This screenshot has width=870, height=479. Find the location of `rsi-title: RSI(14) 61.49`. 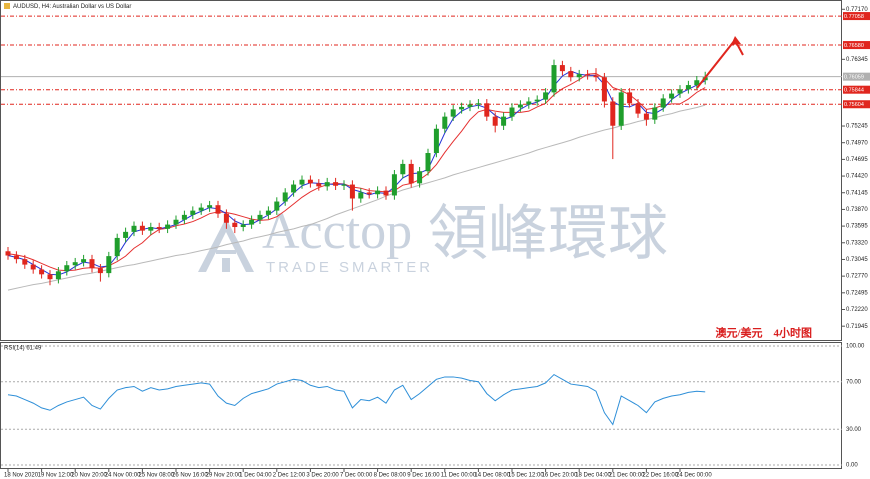

rsi-title: RSI(14) 61.49 is located at coordinates (23, 349).